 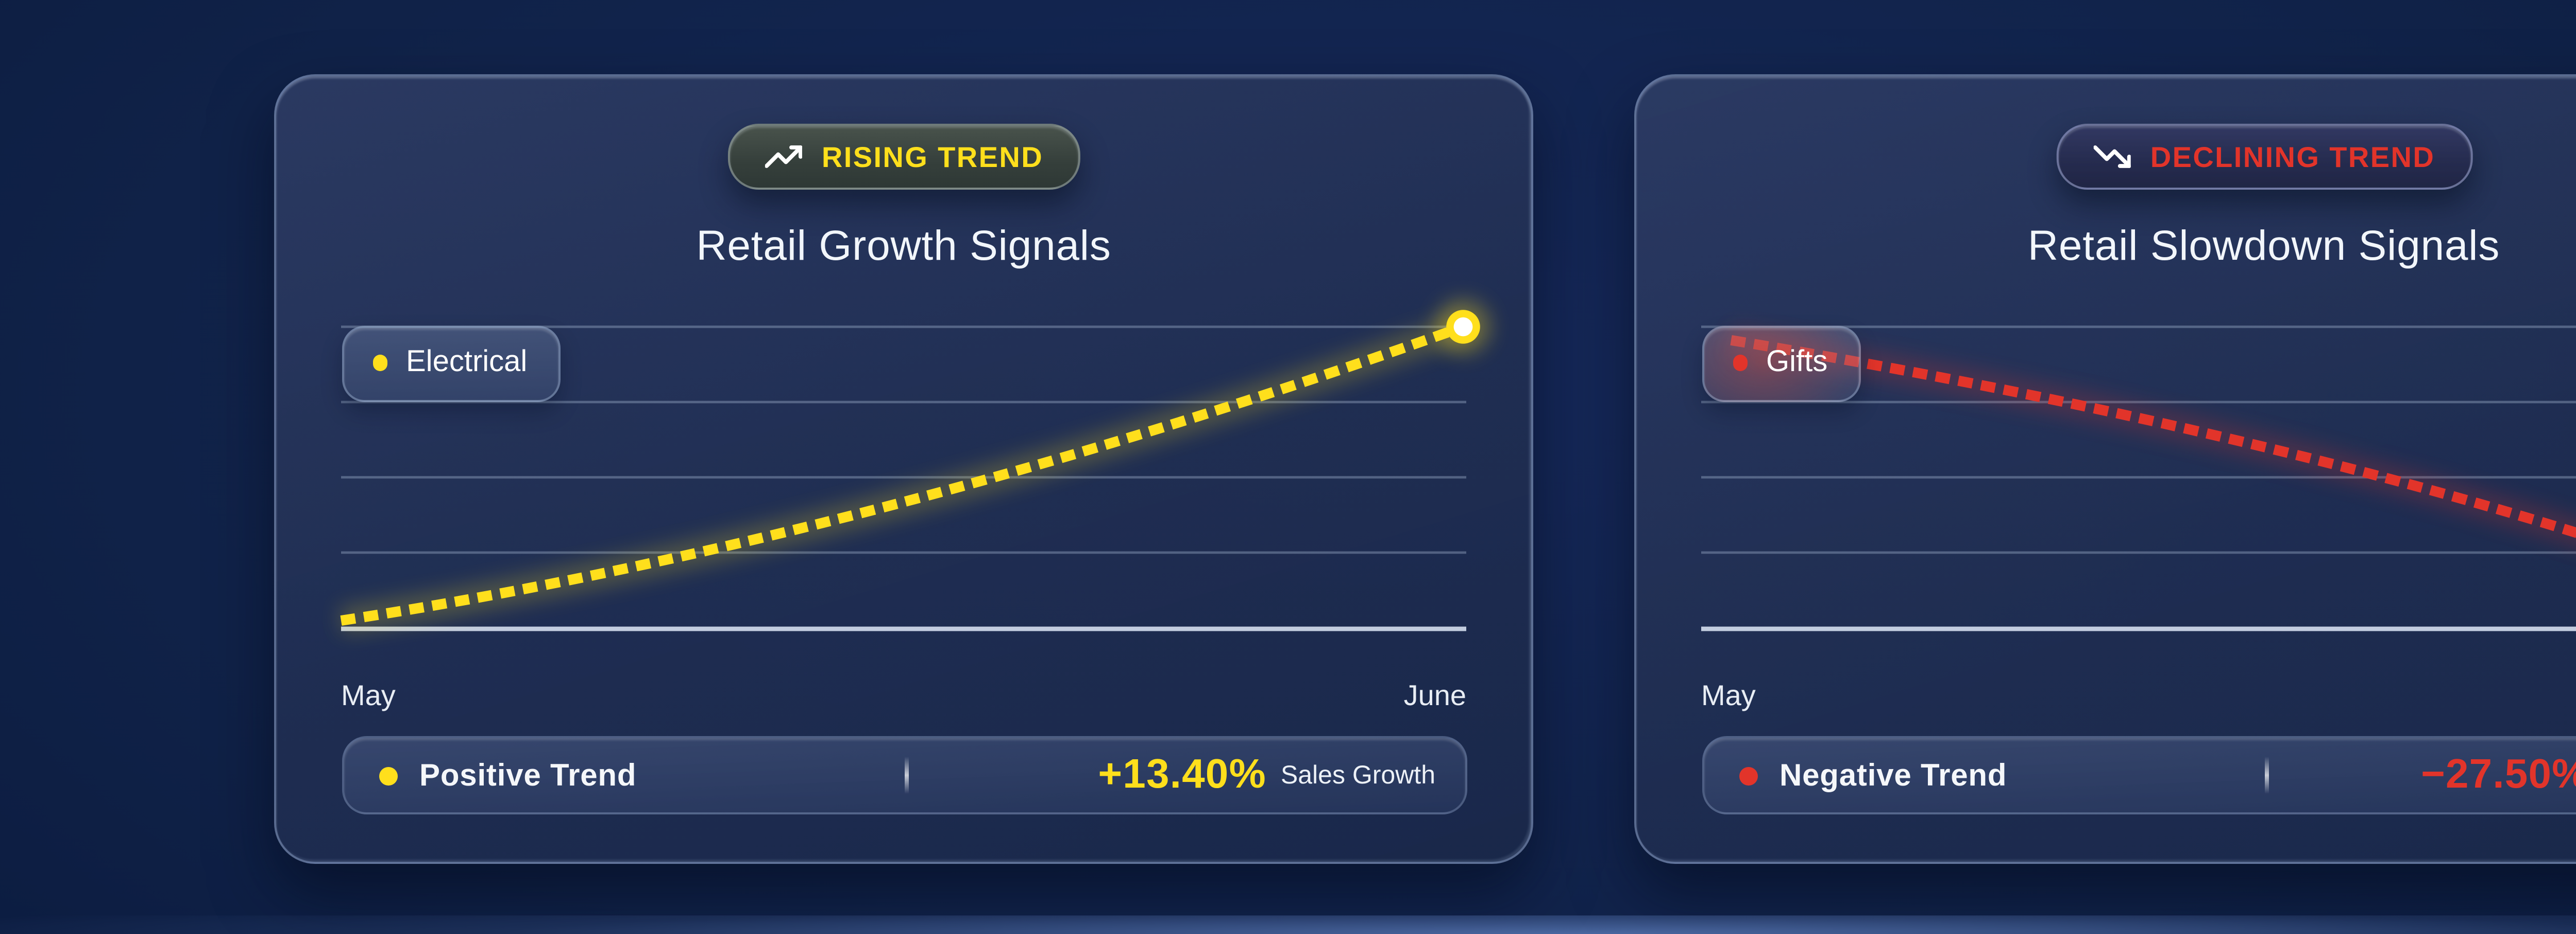 I want to click on line-chart-slowdown, so click(x=2138, y=478).